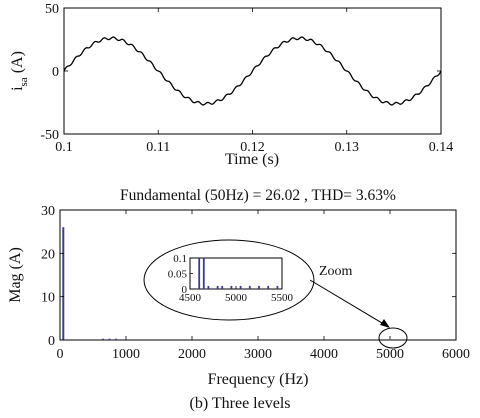 This screenshot has width=480, height=418. I want to click on current-xtick-label: 0.12, so click(252, 147).